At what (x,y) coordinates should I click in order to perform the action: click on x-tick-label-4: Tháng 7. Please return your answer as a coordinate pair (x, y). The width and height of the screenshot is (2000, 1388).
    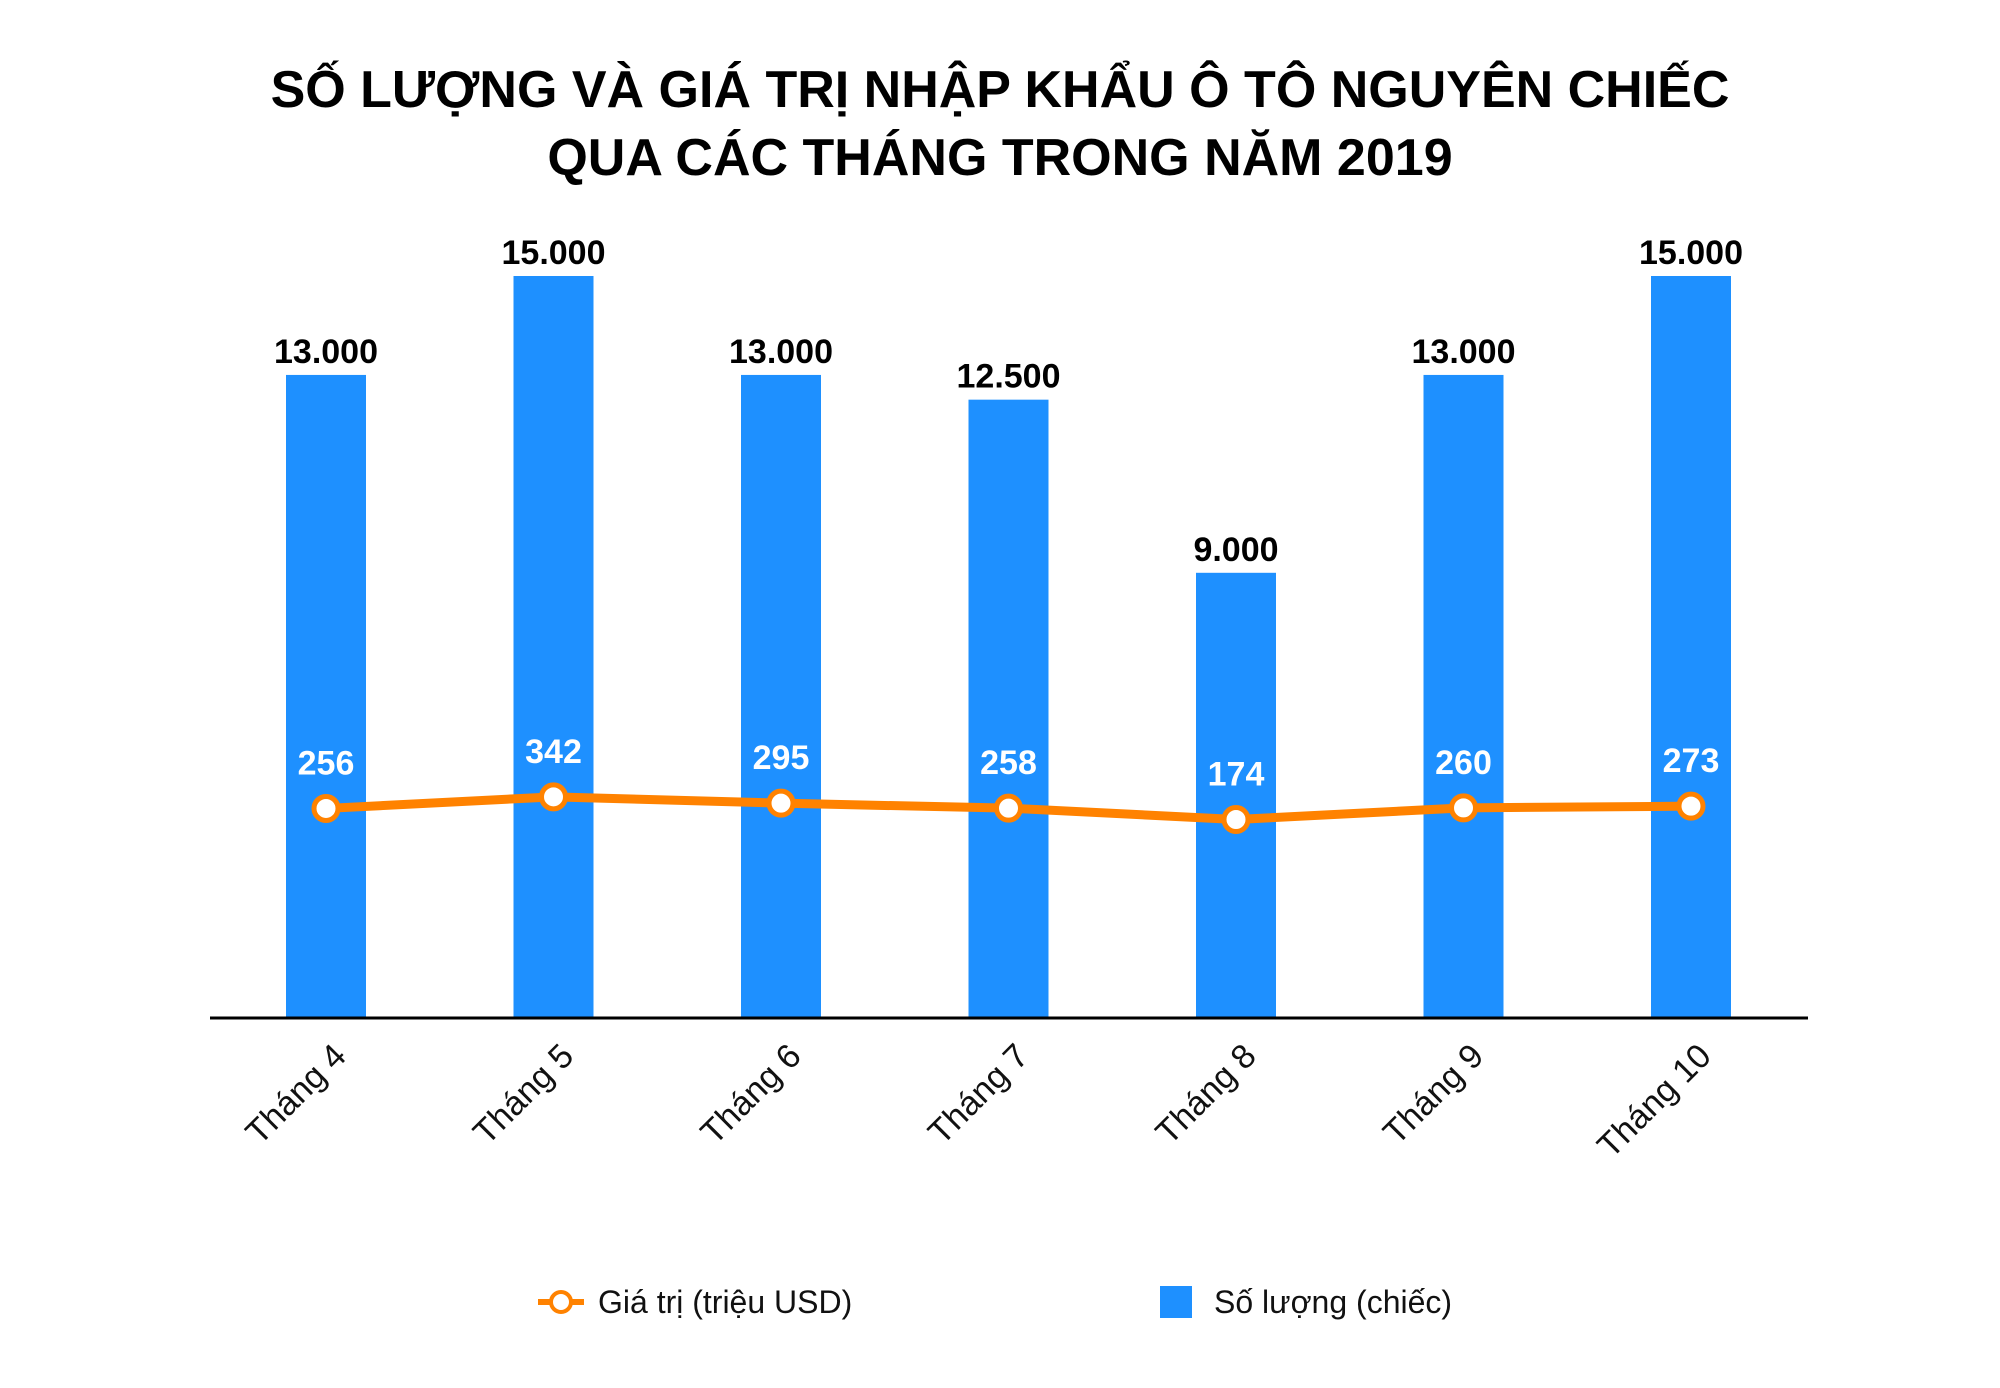
    Looking at the image, I should click on (978, 1094).